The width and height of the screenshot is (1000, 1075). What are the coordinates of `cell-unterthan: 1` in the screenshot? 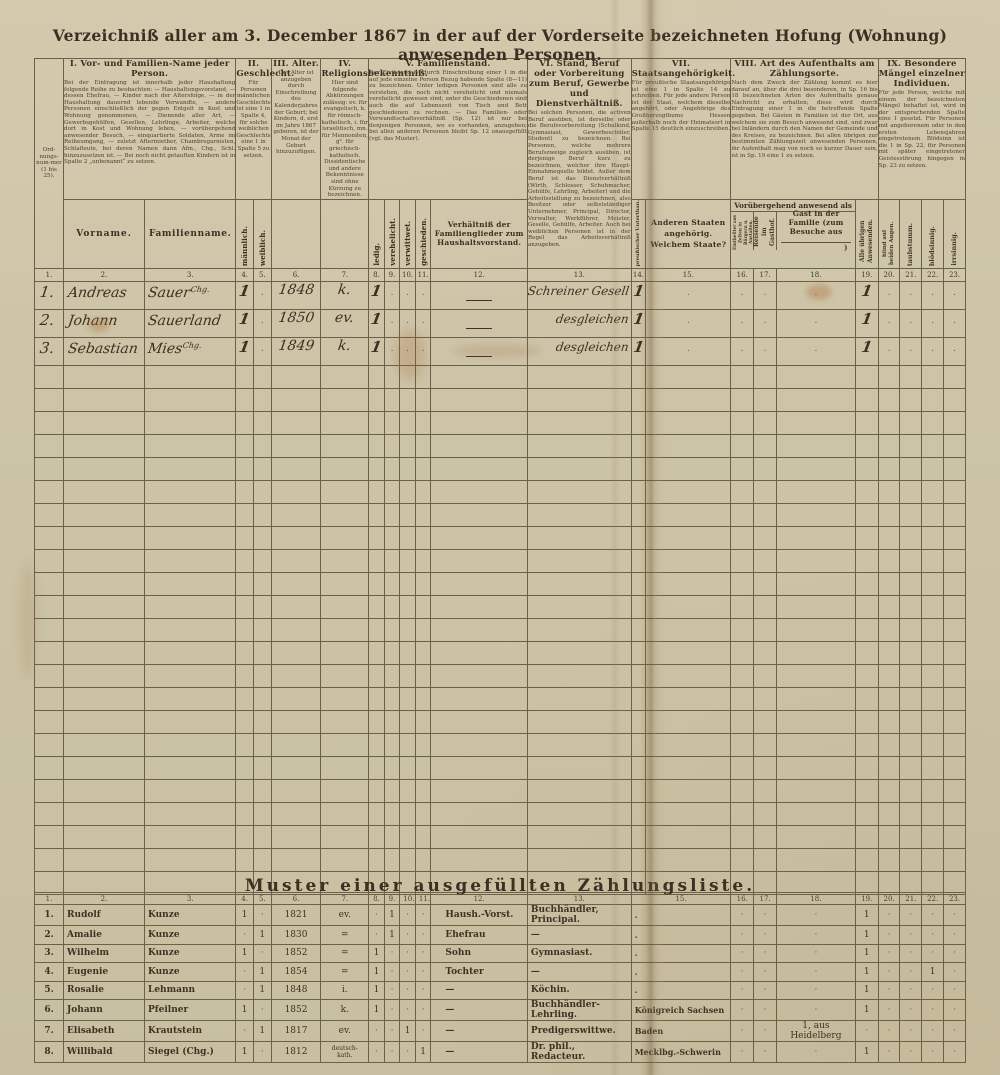 It's located at (638, 352).